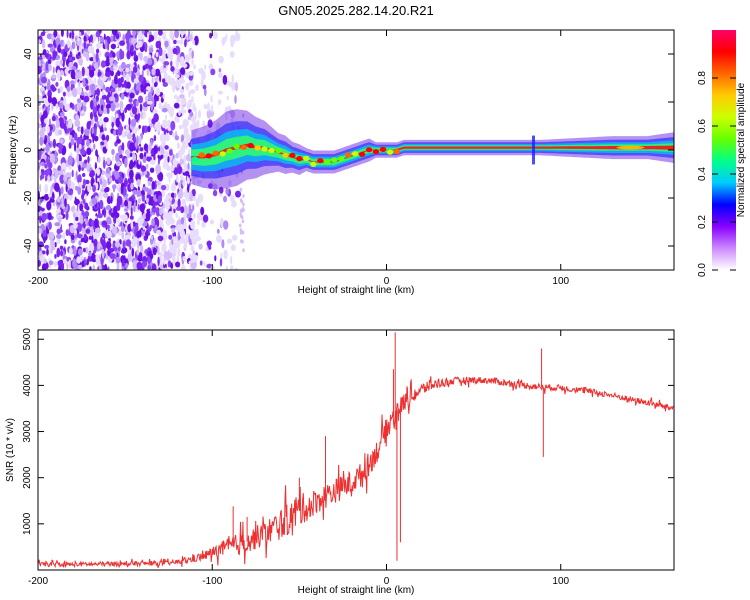 Image resolution: width=750 pixels, height=600 pixels. Describe the element at coordinates (27, 477) in the screenshot. I see `y-tick-label: 2000` at that location.